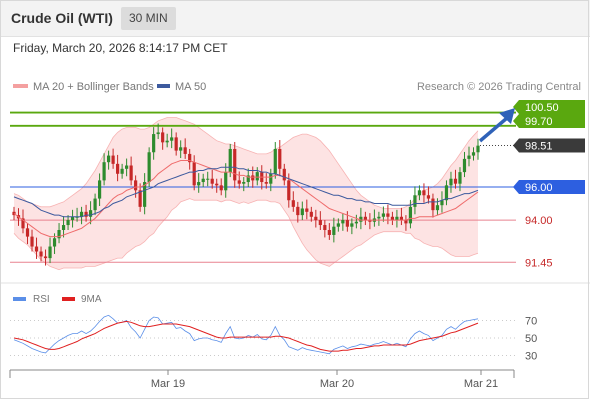 The height and width of the screenshot is (400, 590). What do you see at coordinates (91, 299) in the screenshot?
I see `rsi-ma-legend-label: 9MA` at bounding box center [91, 299].